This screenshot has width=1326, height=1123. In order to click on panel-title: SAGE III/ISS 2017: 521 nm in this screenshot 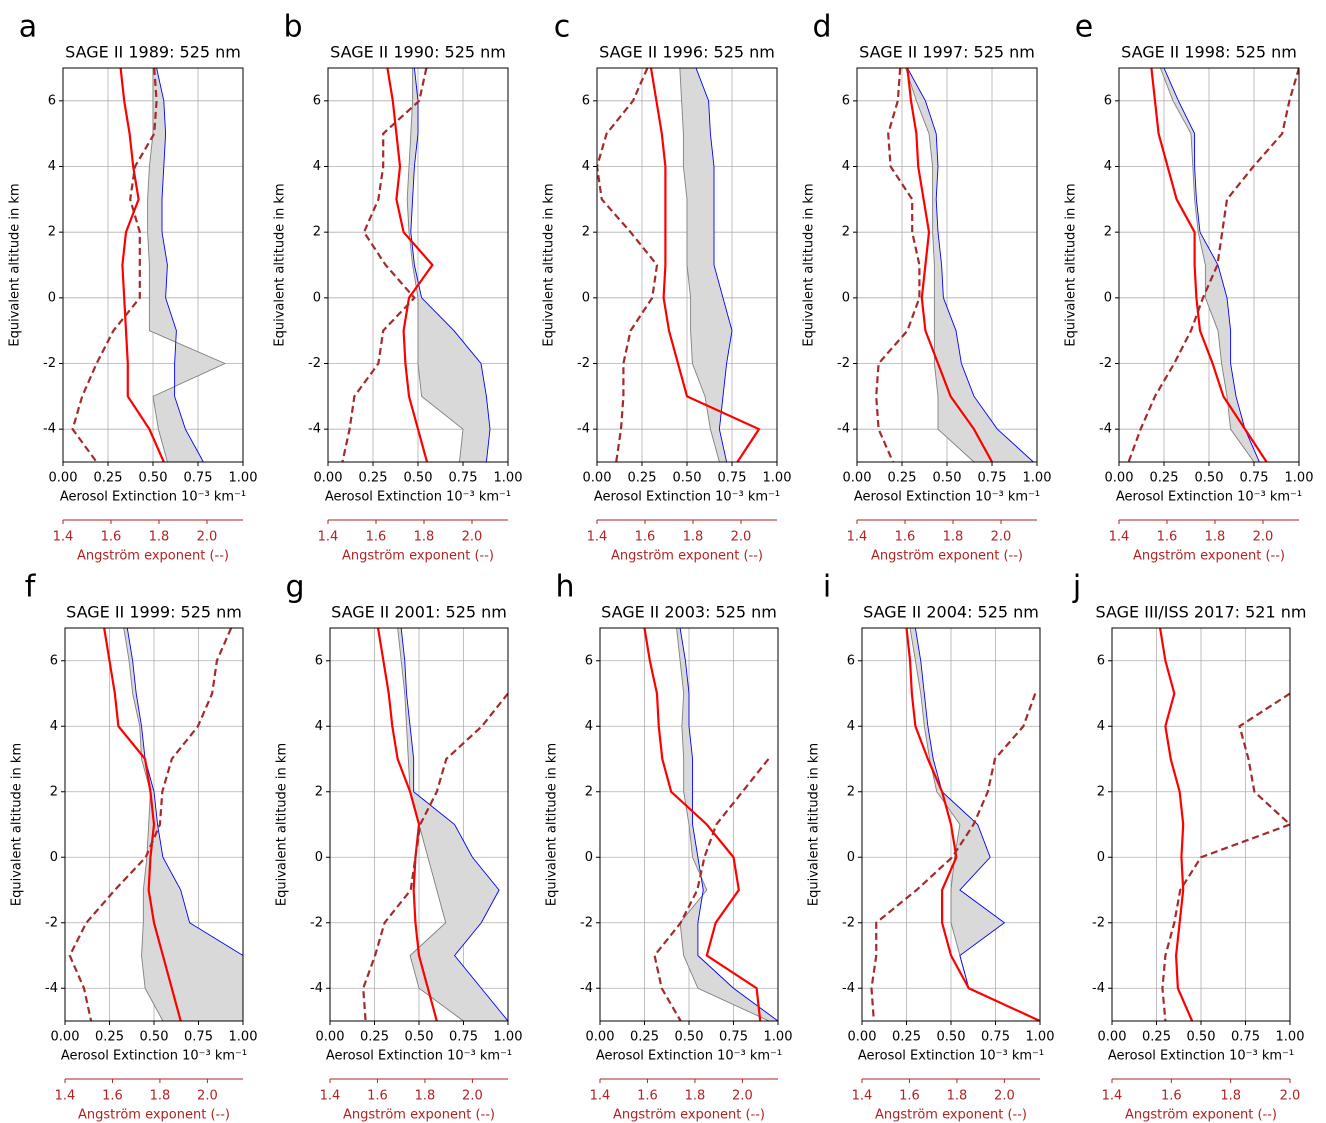, I will do `click(1201, 612)`.